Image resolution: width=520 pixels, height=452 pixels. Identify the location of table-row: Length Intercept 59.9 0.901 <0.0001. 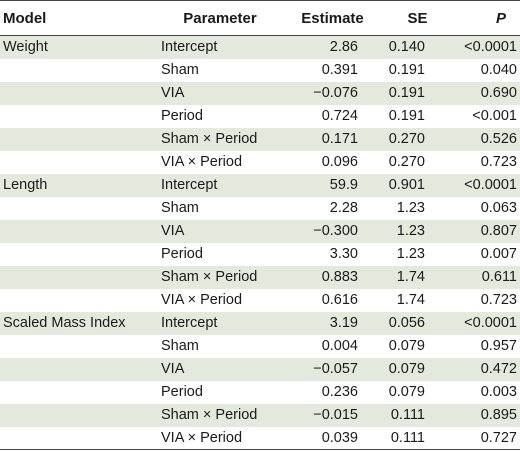
(260, 185).